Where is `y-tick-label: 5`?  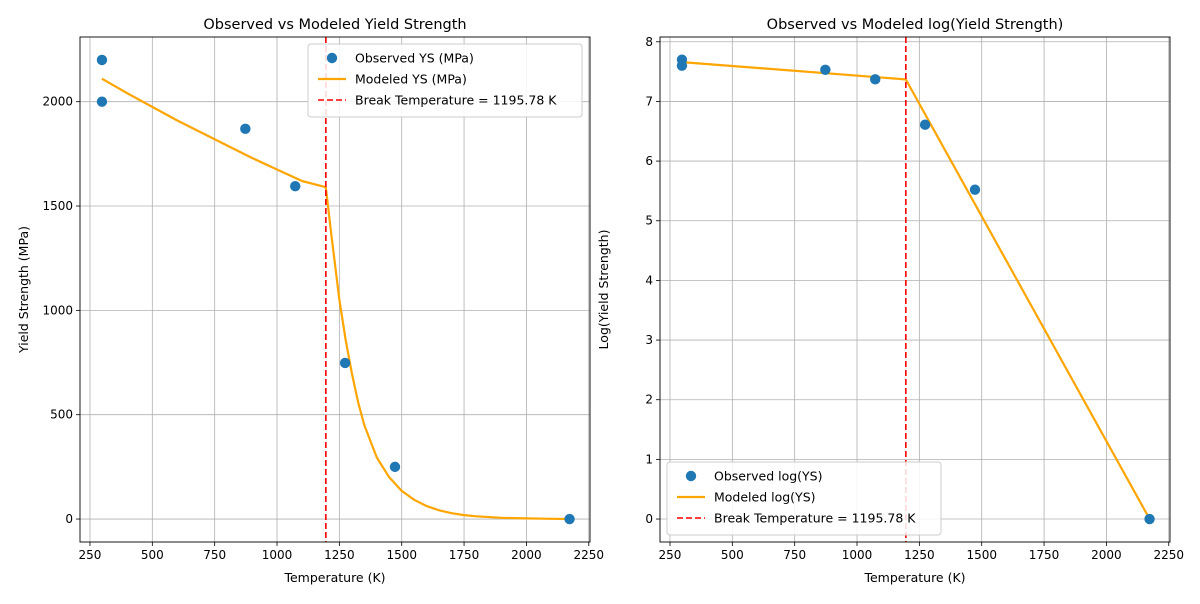
y-tick-label: 5 is located at coordinates (649, 221).